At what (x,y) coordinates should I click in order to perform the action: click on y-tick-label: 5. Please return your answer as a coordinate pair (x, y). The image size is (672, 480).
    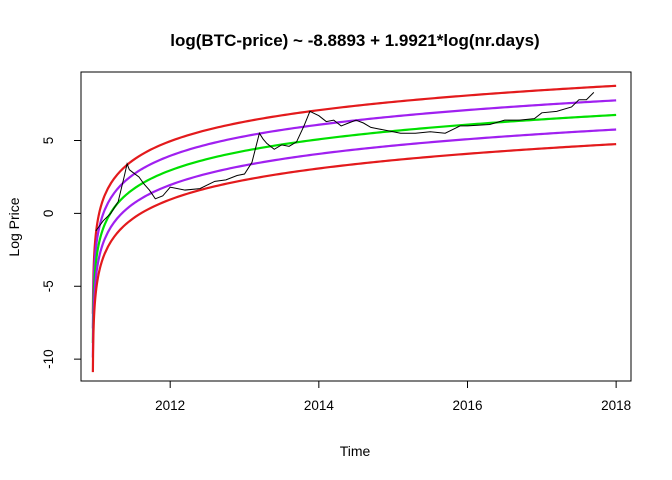
    Looking at the image, I should click on (48, 141).